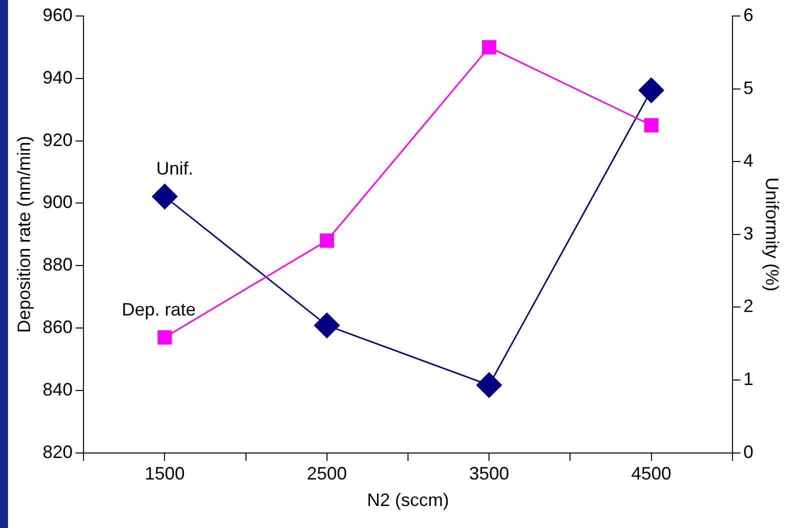 This screenshot has height=528, width=790. Describe the element at coordinates (57, 264) in the screenshot. I see `y-tick-label: 880` at that location.